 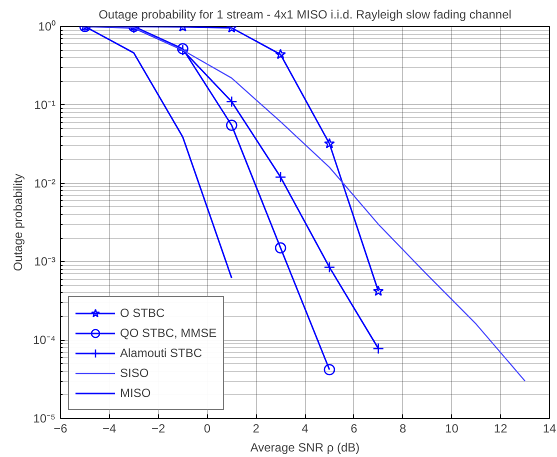 I want to click on y-tick-label: 10⁻³, so click(x=45, y=261).